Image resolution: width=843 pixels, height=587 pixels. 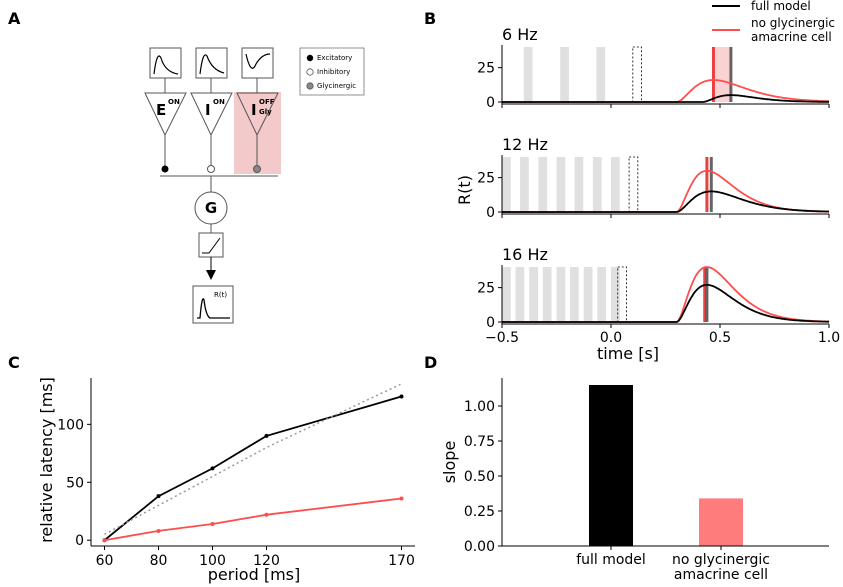 What do you see at coordinates (14, 362) in the screenshot?
I see `panel-label-c: C` at bounding box center [14, 362].